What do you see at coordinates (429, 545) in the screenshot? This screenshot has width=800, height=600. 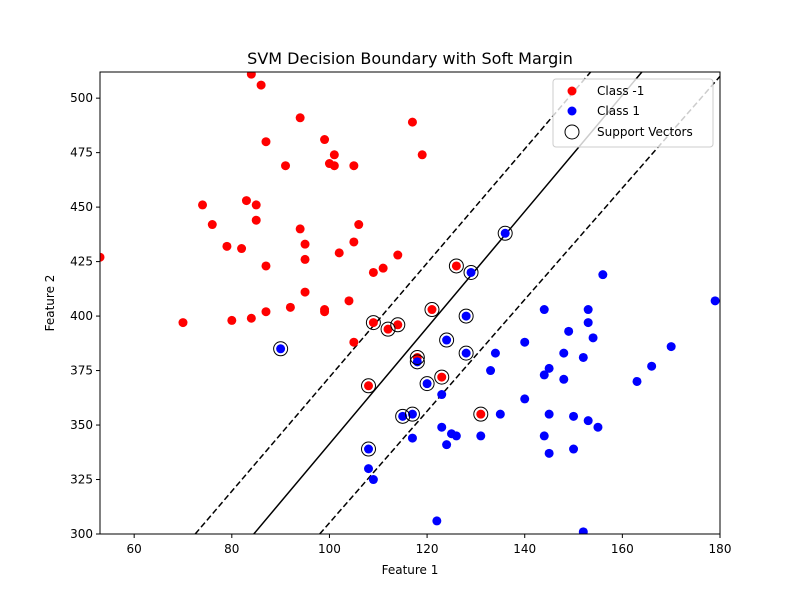 I see `x-axis-ticks: 60 80 100 120 140 160 180` at bounding box center [429, 545].